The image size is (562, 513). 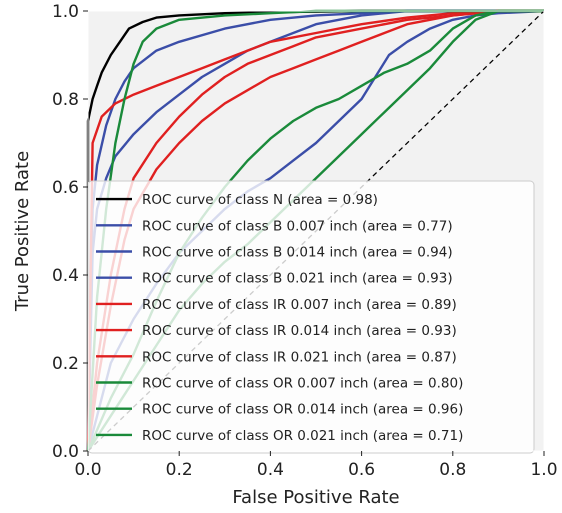 I want to click on y-tick-label-1: 0.2, so click(x=65, y=364).